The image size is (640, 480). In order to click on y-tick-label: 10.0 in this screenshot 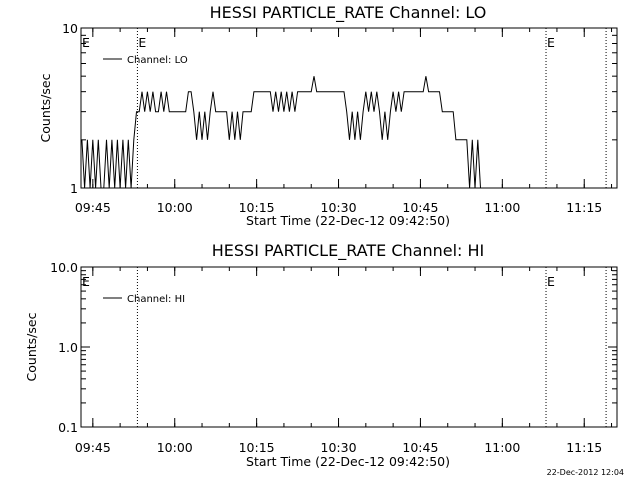, I will do `click(64, 267)`.